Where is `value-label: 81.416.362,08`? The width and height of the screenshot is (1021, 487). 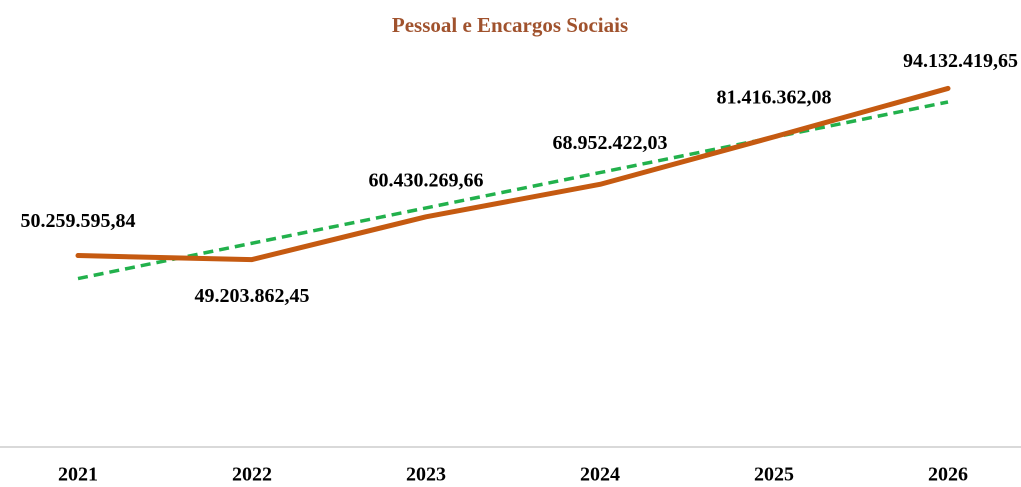 value-label: 81.416.362,08 is located at coordinates (774, 97).